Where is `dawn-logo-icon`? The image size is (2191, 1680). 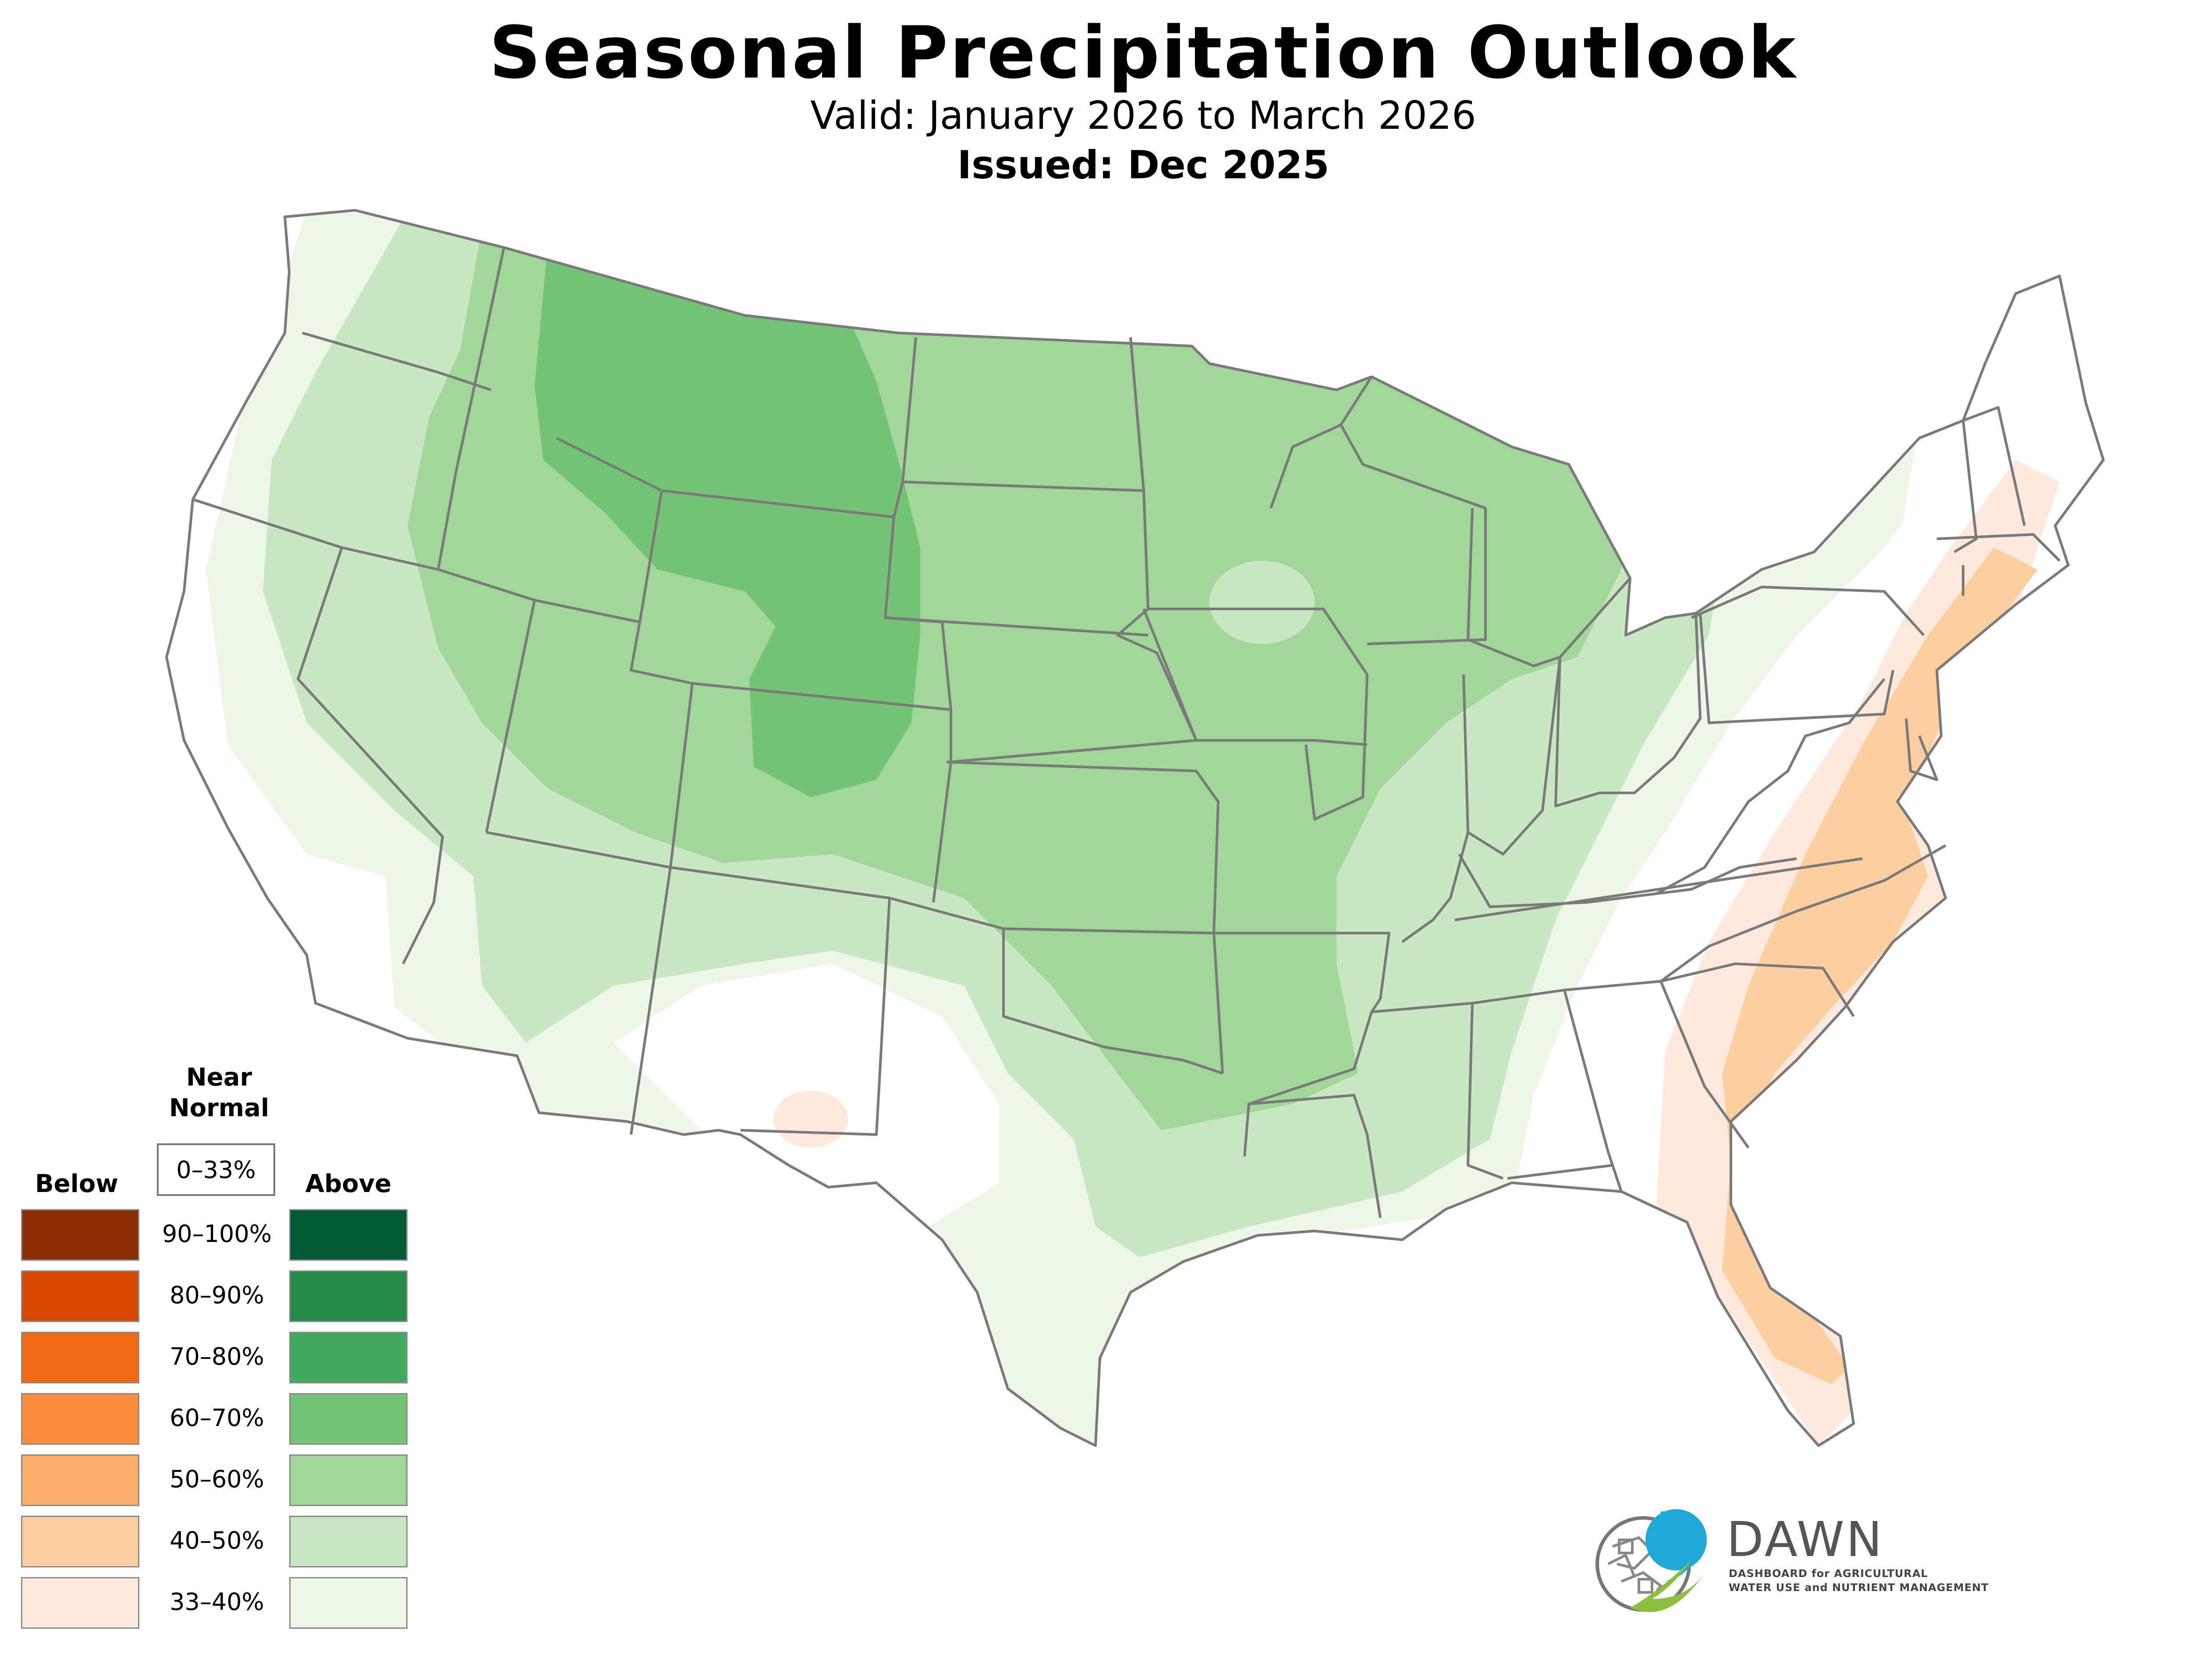
dawn-logo-icon is located at coordinates (1651, 1560).